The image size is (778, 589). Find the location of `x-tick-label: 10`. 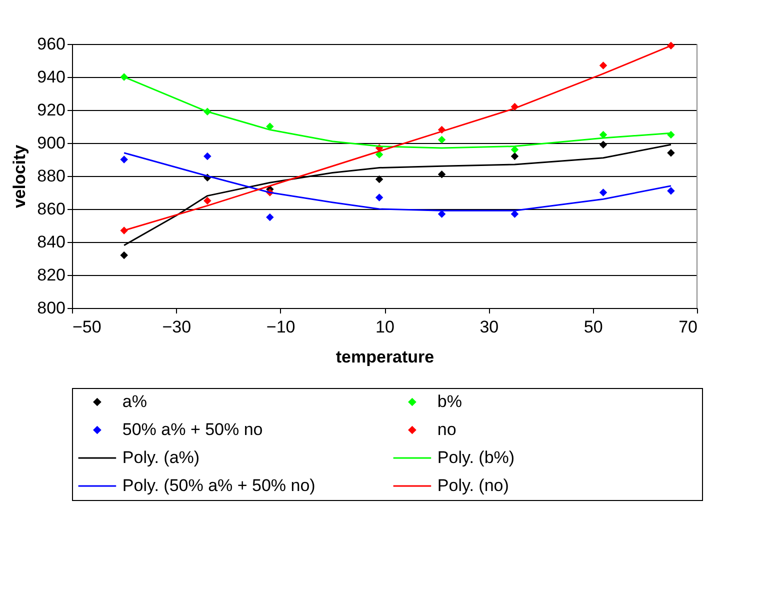

x-tick-label: 10 is located at coordinates (385, 327).